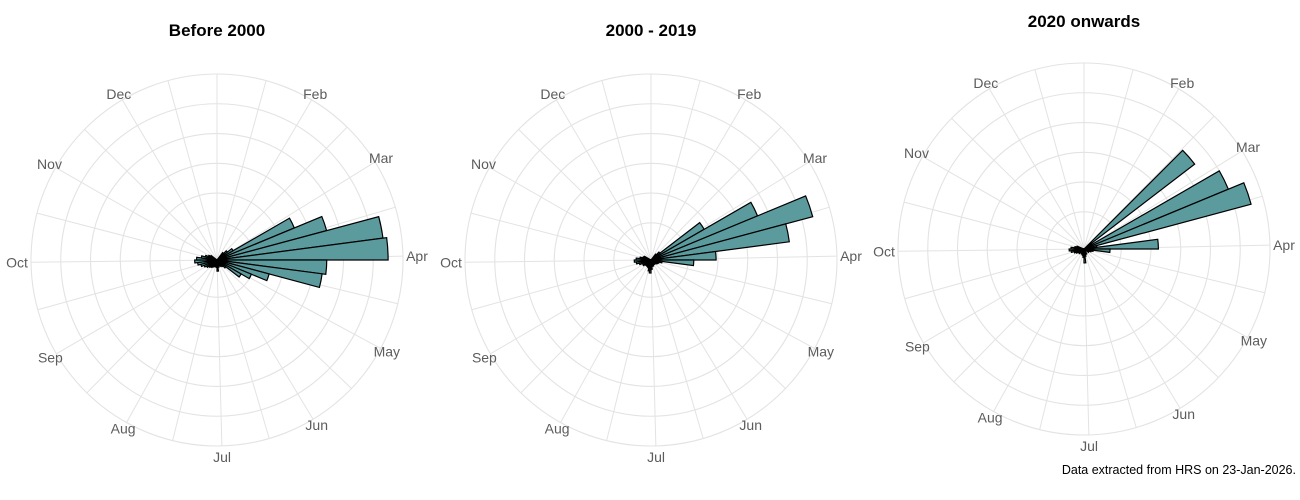 This screenshot has height=500, width=1300. Describe the element at coordinates (217, 30) in the screenshot. I see `chart-title-before-2000: Before 2000` at that location.